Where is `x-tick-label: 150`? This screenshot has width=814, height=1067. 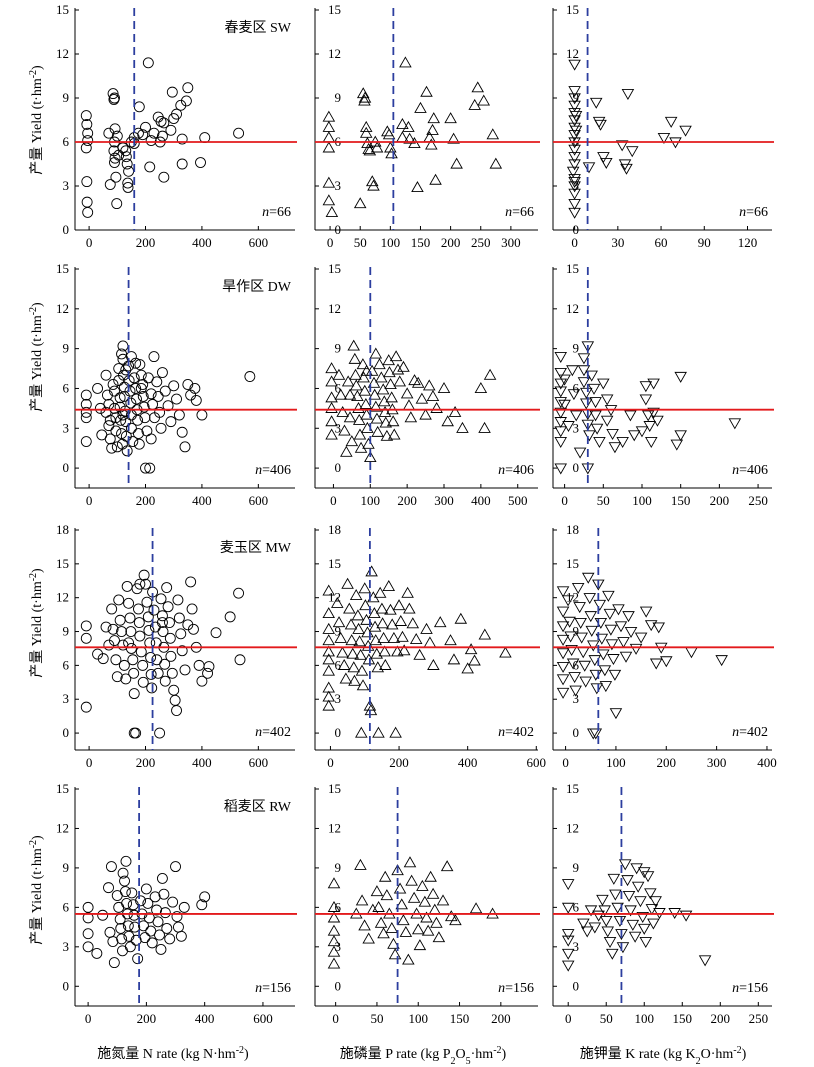 x-tick-label: 150 is located at coordinates (421, 242).